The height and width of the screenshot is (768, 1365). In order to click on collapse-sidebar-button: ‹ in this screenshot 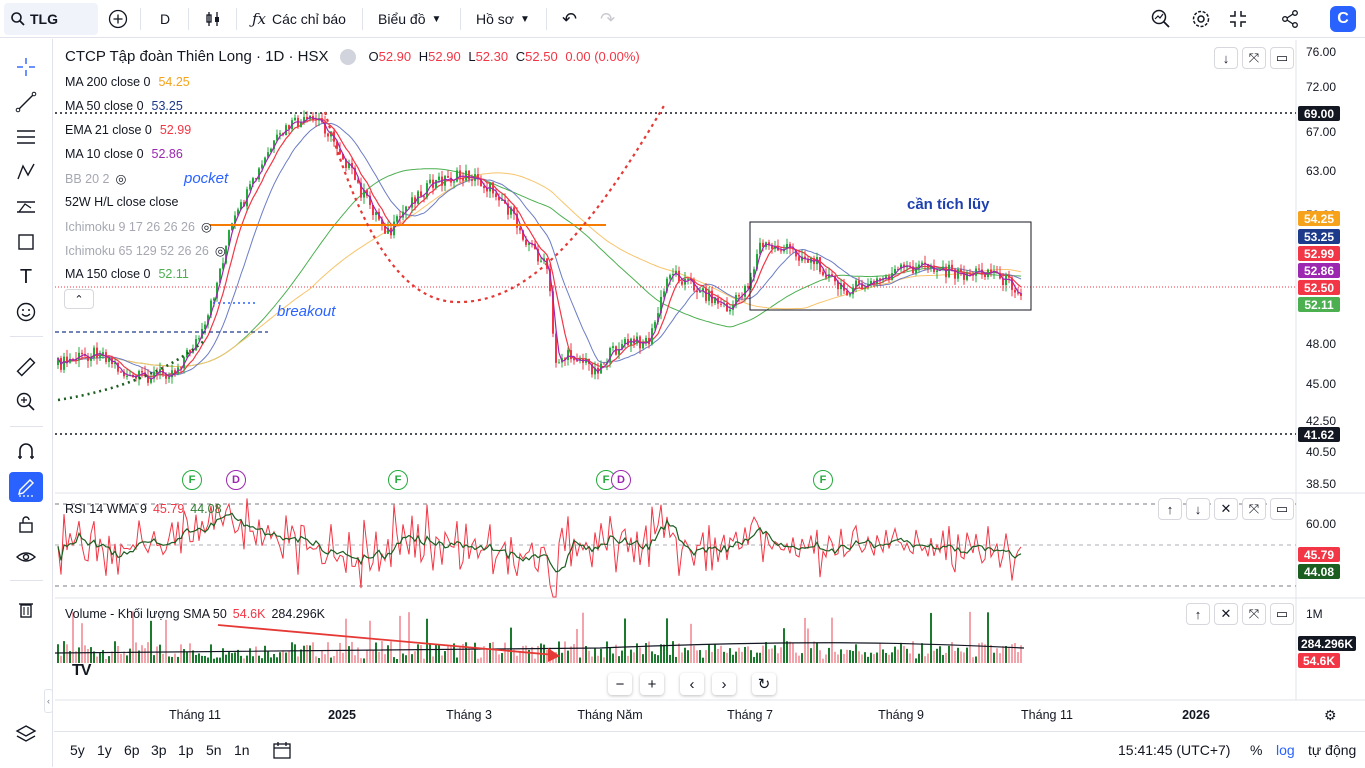, I will do `click(48, 701)`.